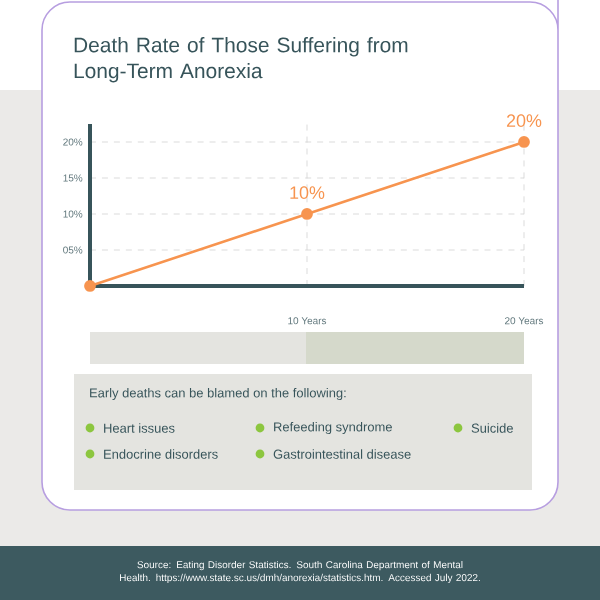  I want to click on data-label: 10%, so click(307, 192).